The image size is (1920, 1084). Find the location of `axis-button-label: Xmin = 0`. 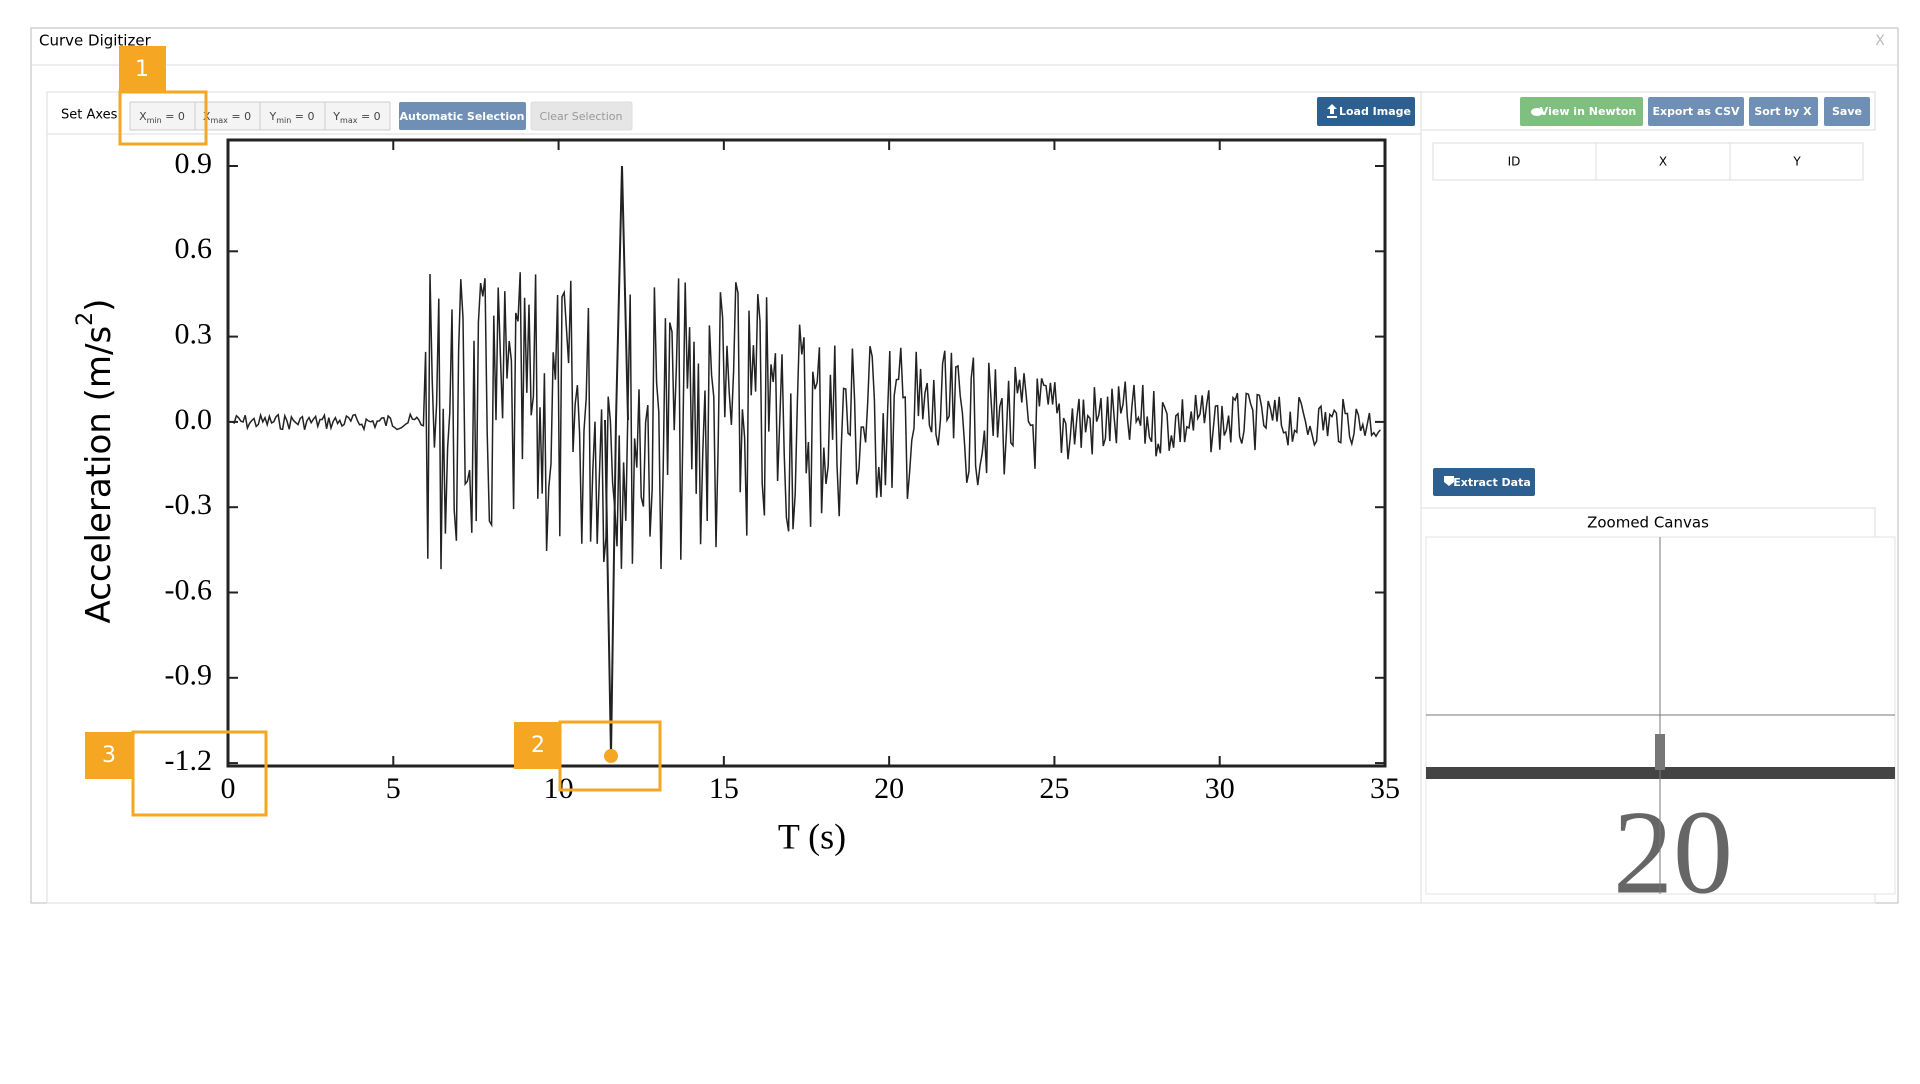

axis-button-label: Xmin = 0 is located at coordinates (162, 117).